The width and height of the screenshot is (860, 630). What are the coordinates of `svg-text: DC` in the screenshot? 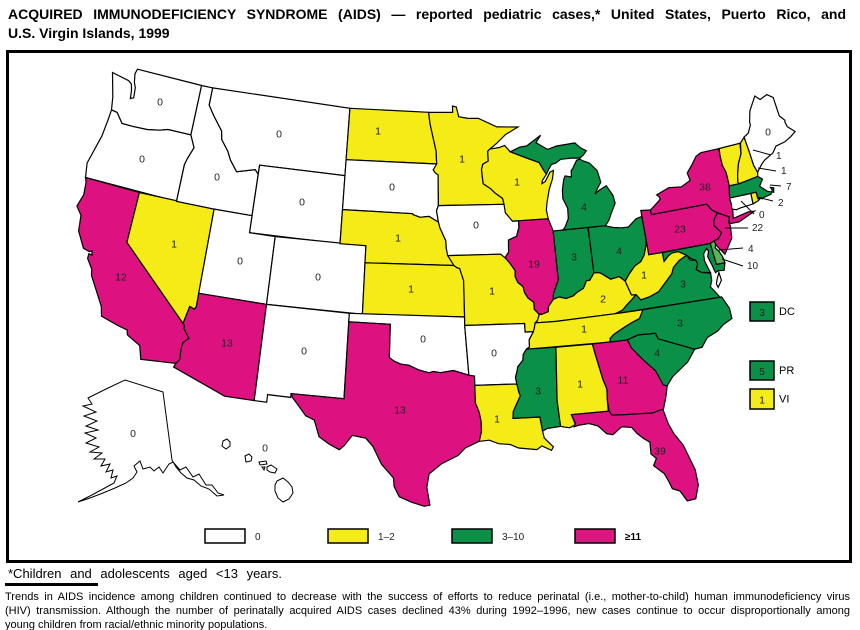 It's located at (787, 312).